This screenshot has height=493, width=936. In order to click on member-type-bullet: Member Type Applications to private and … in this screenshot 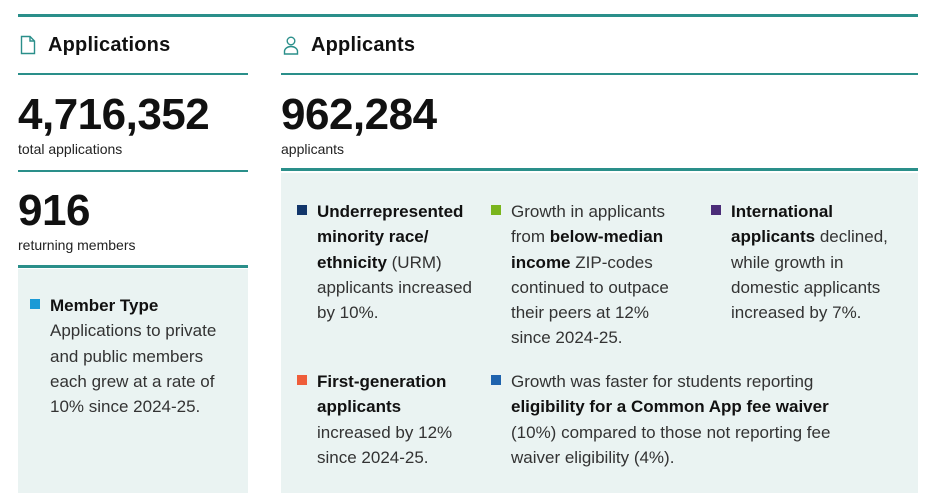, I will do `click(133, 356)`.